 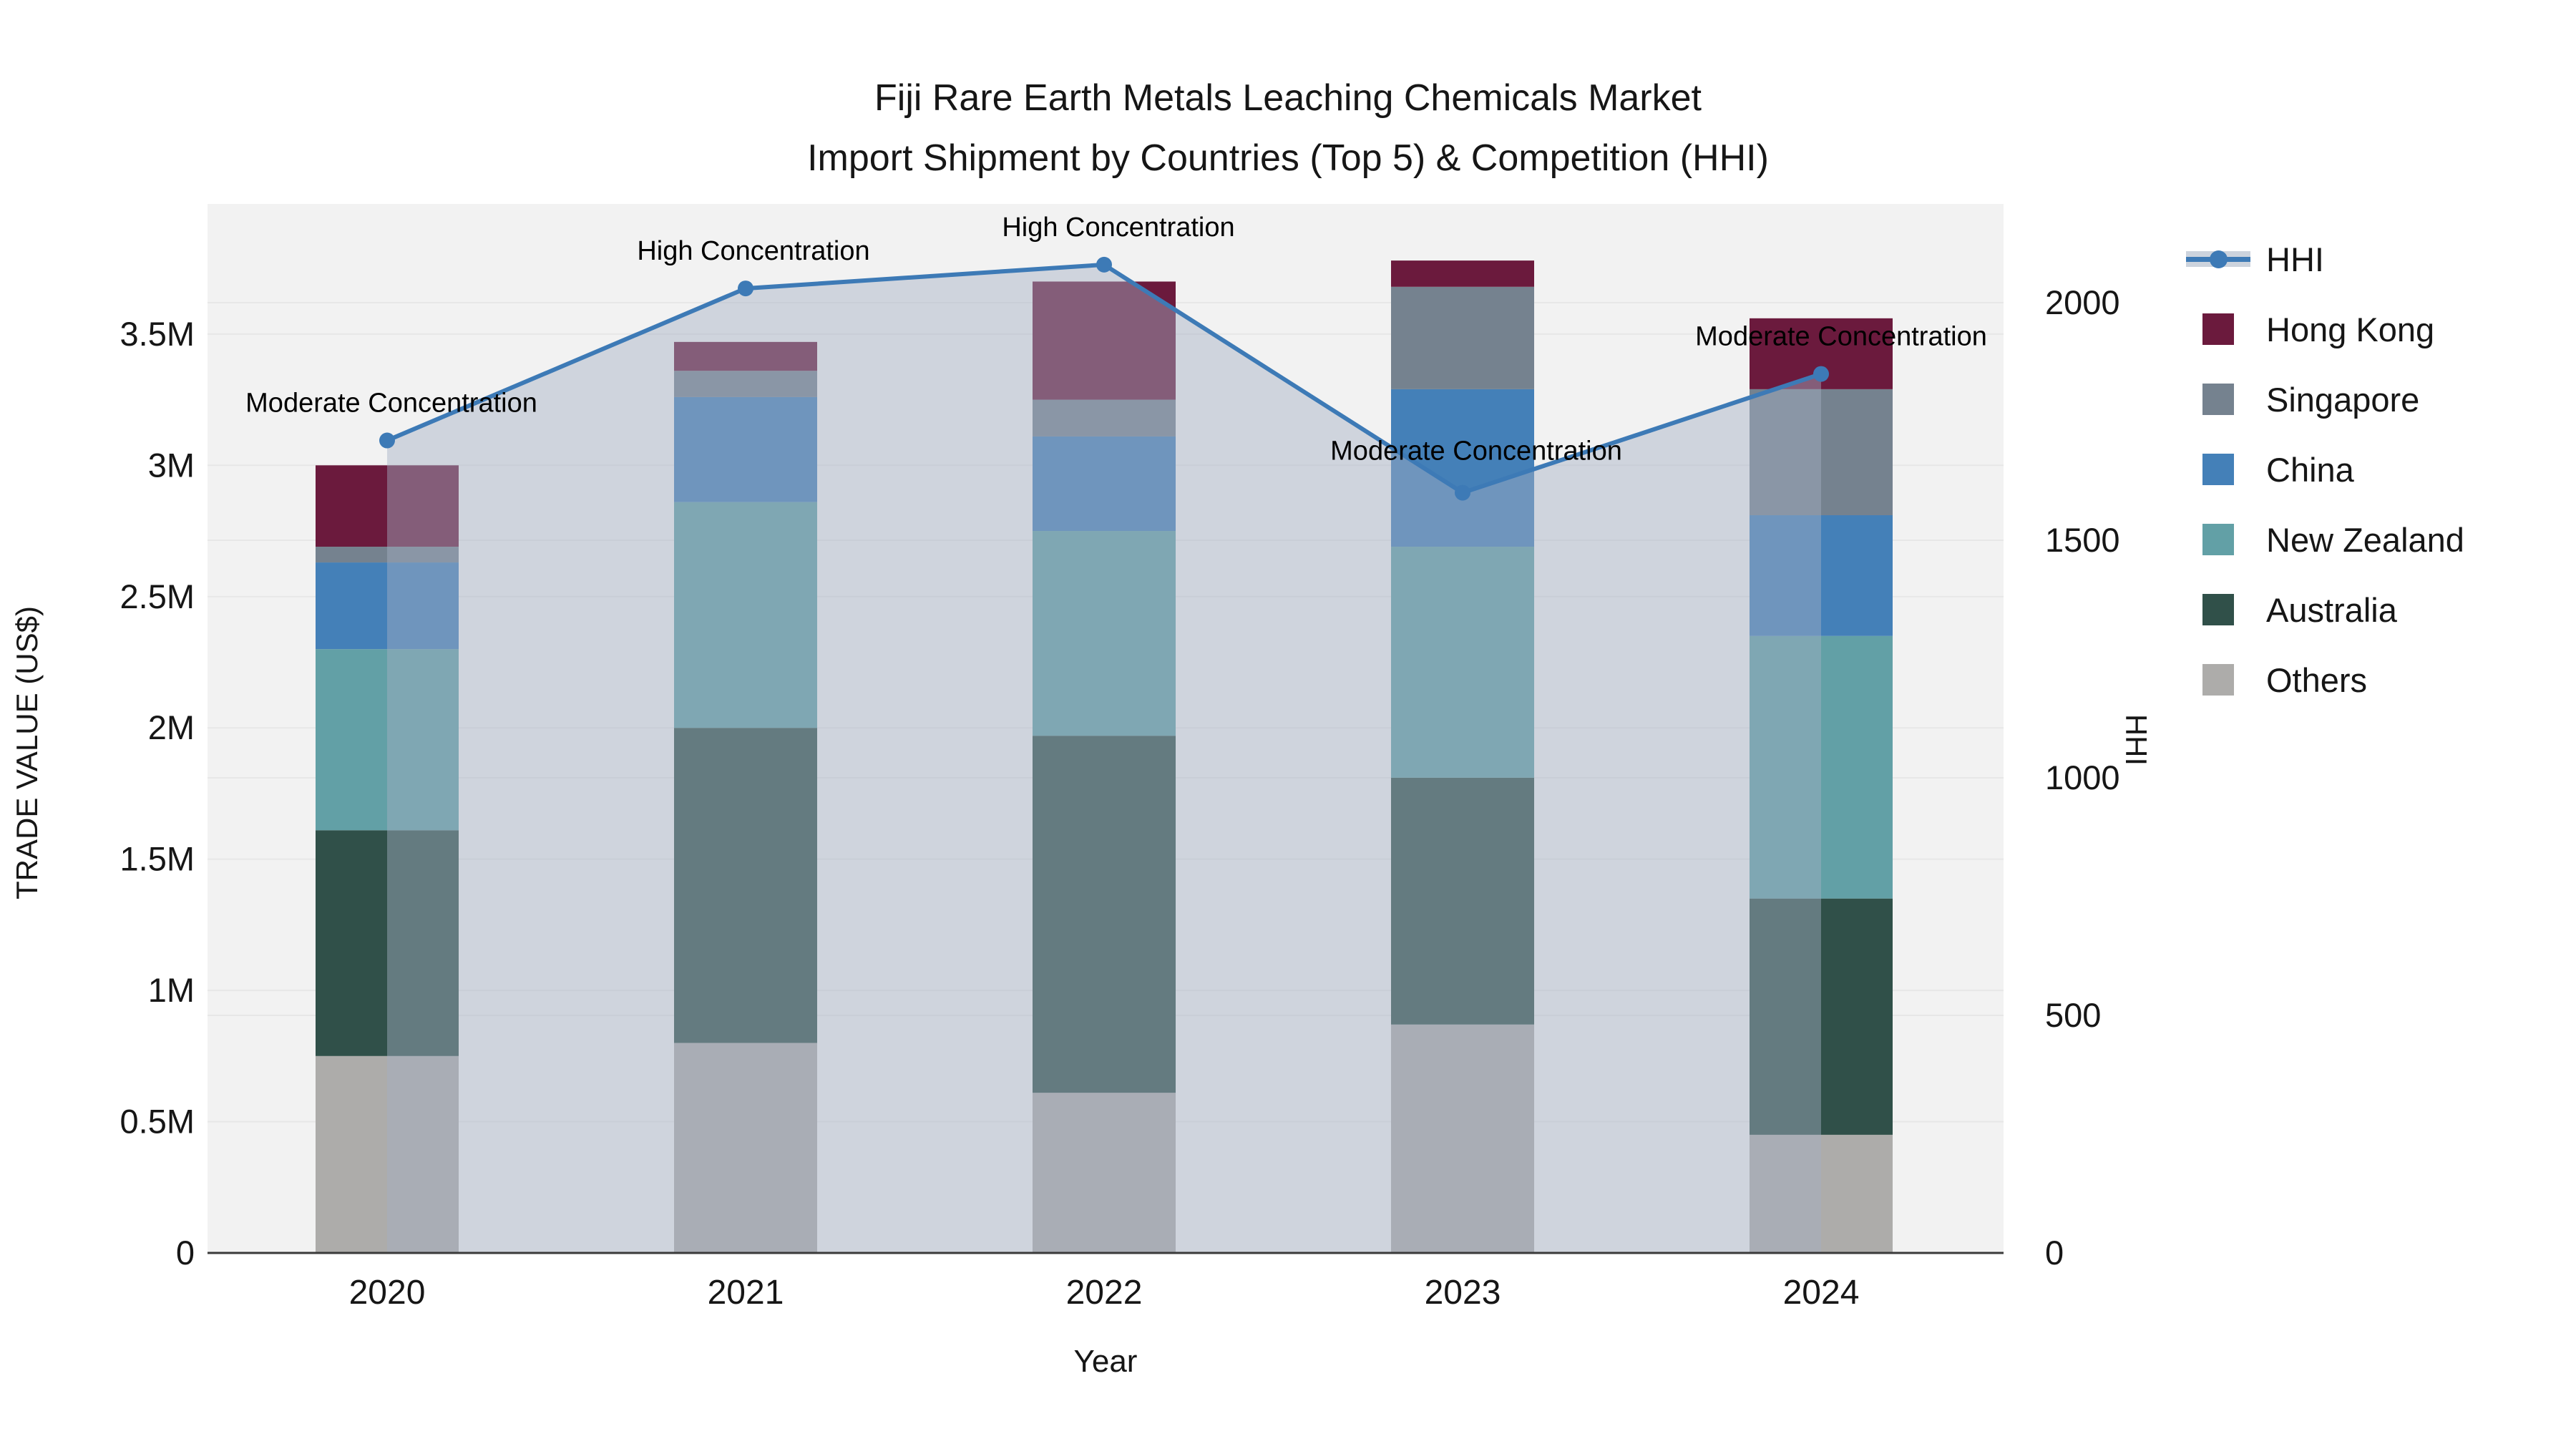 I want to click on bar-2024-others, so click(x=1821, y=1193).